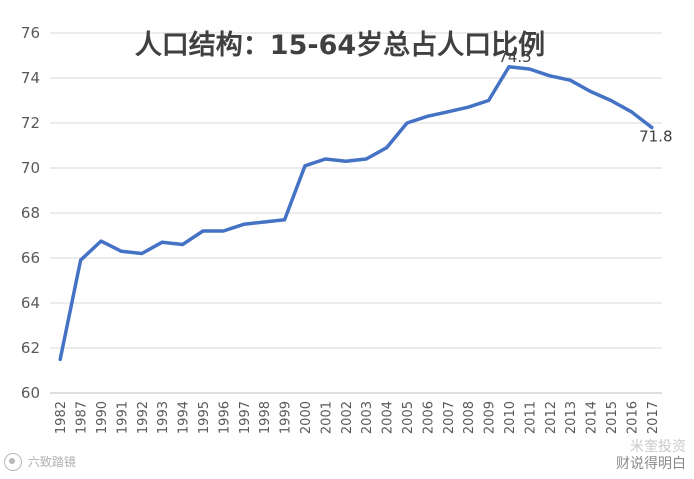  What do you see at coordinates (51, 461) in the screenshot?
I see `watermark-left-text: 六致踏镜` at bounding box center [51, 461].